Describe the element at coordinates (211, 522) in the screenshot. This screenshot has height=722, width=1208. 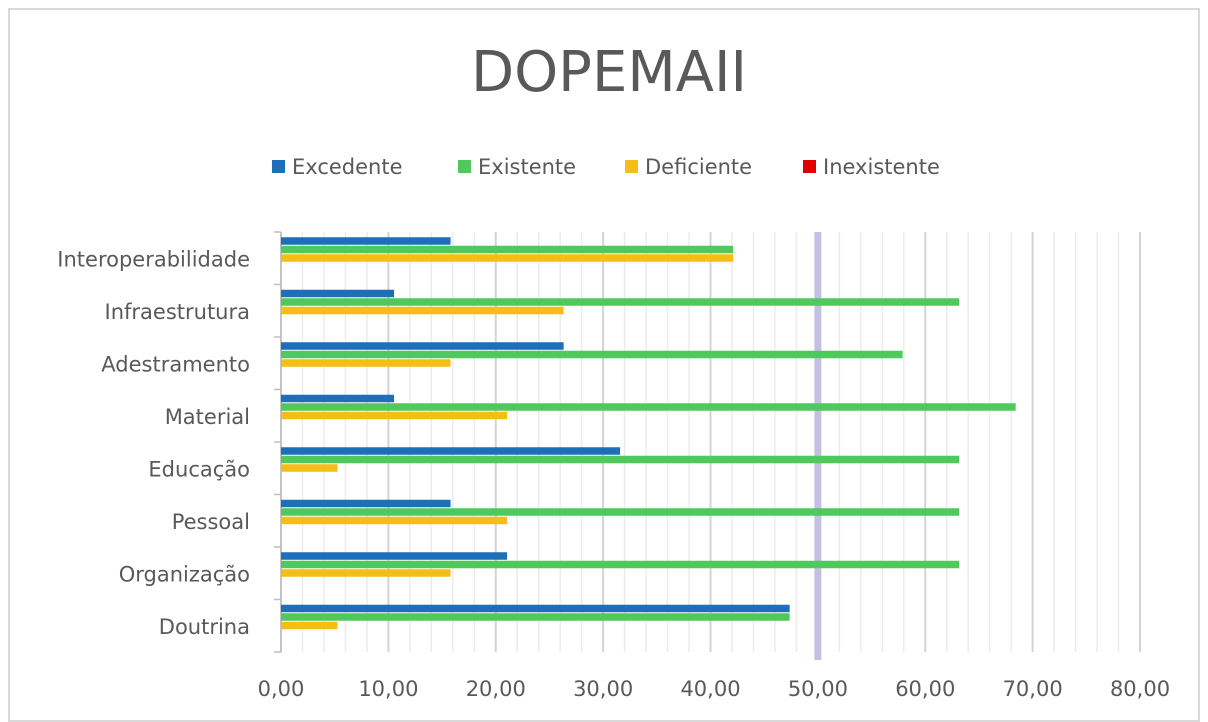
I see `y-tick-label: Pessoal` at that location.